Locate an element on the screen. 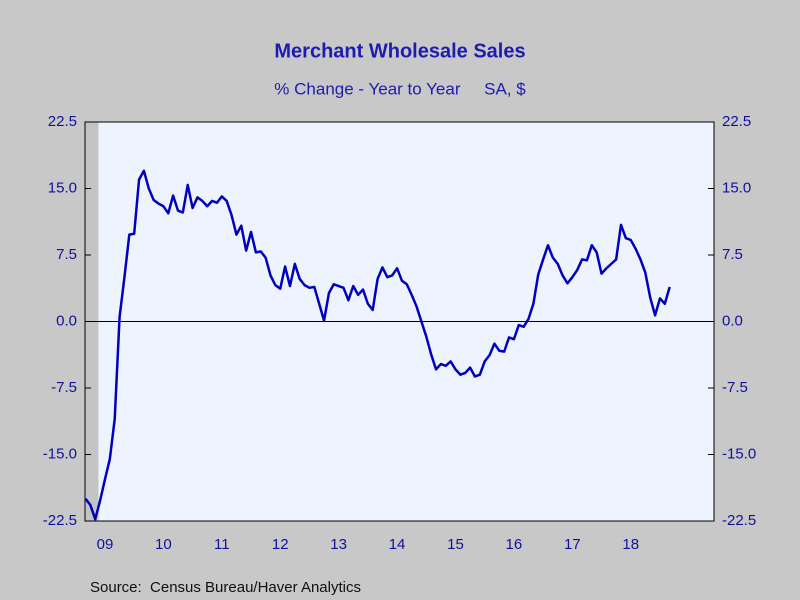 This screenshot has width=800, height=600. x-tick-label: 09 is located at coordinates (105, 544).